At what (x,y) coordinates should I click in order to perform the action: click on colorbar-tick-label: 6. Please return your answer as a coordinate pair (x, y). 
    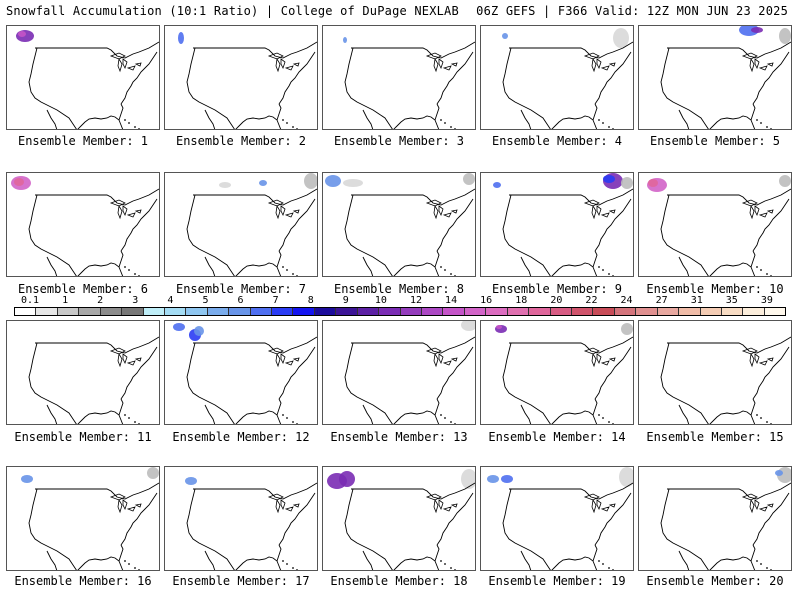
    Looking at the image, I should click on (240, 300).